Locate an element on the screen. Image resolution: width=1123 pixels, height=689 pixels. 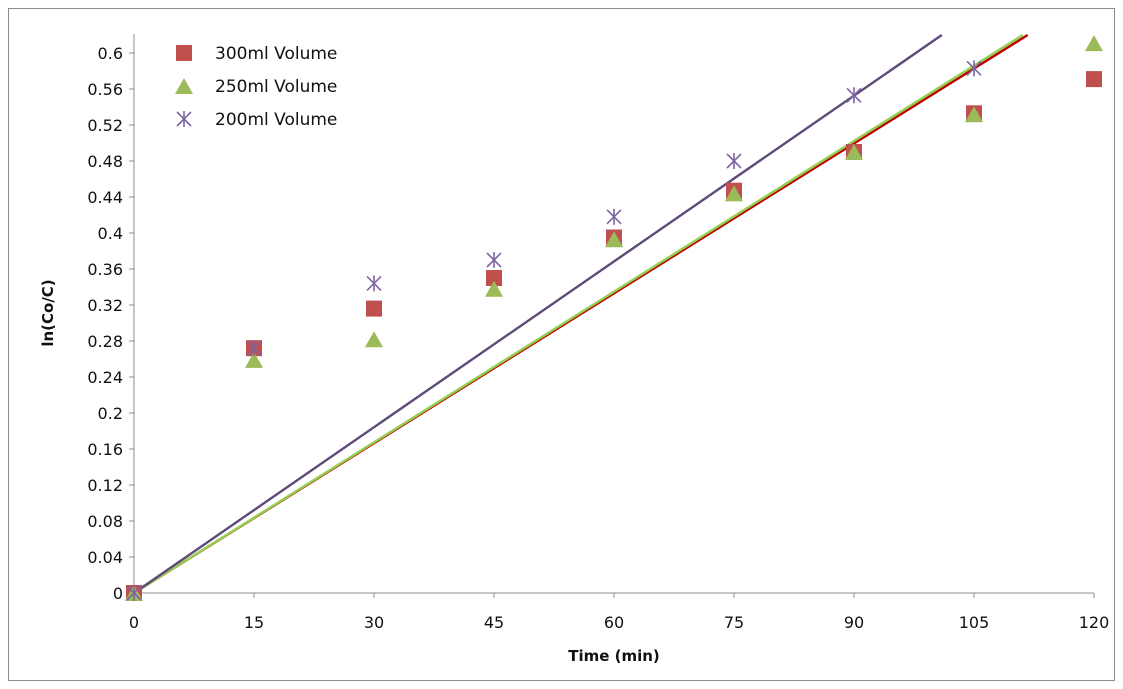
y-tick-label: 0.4 is located at coordinates (110, 233).